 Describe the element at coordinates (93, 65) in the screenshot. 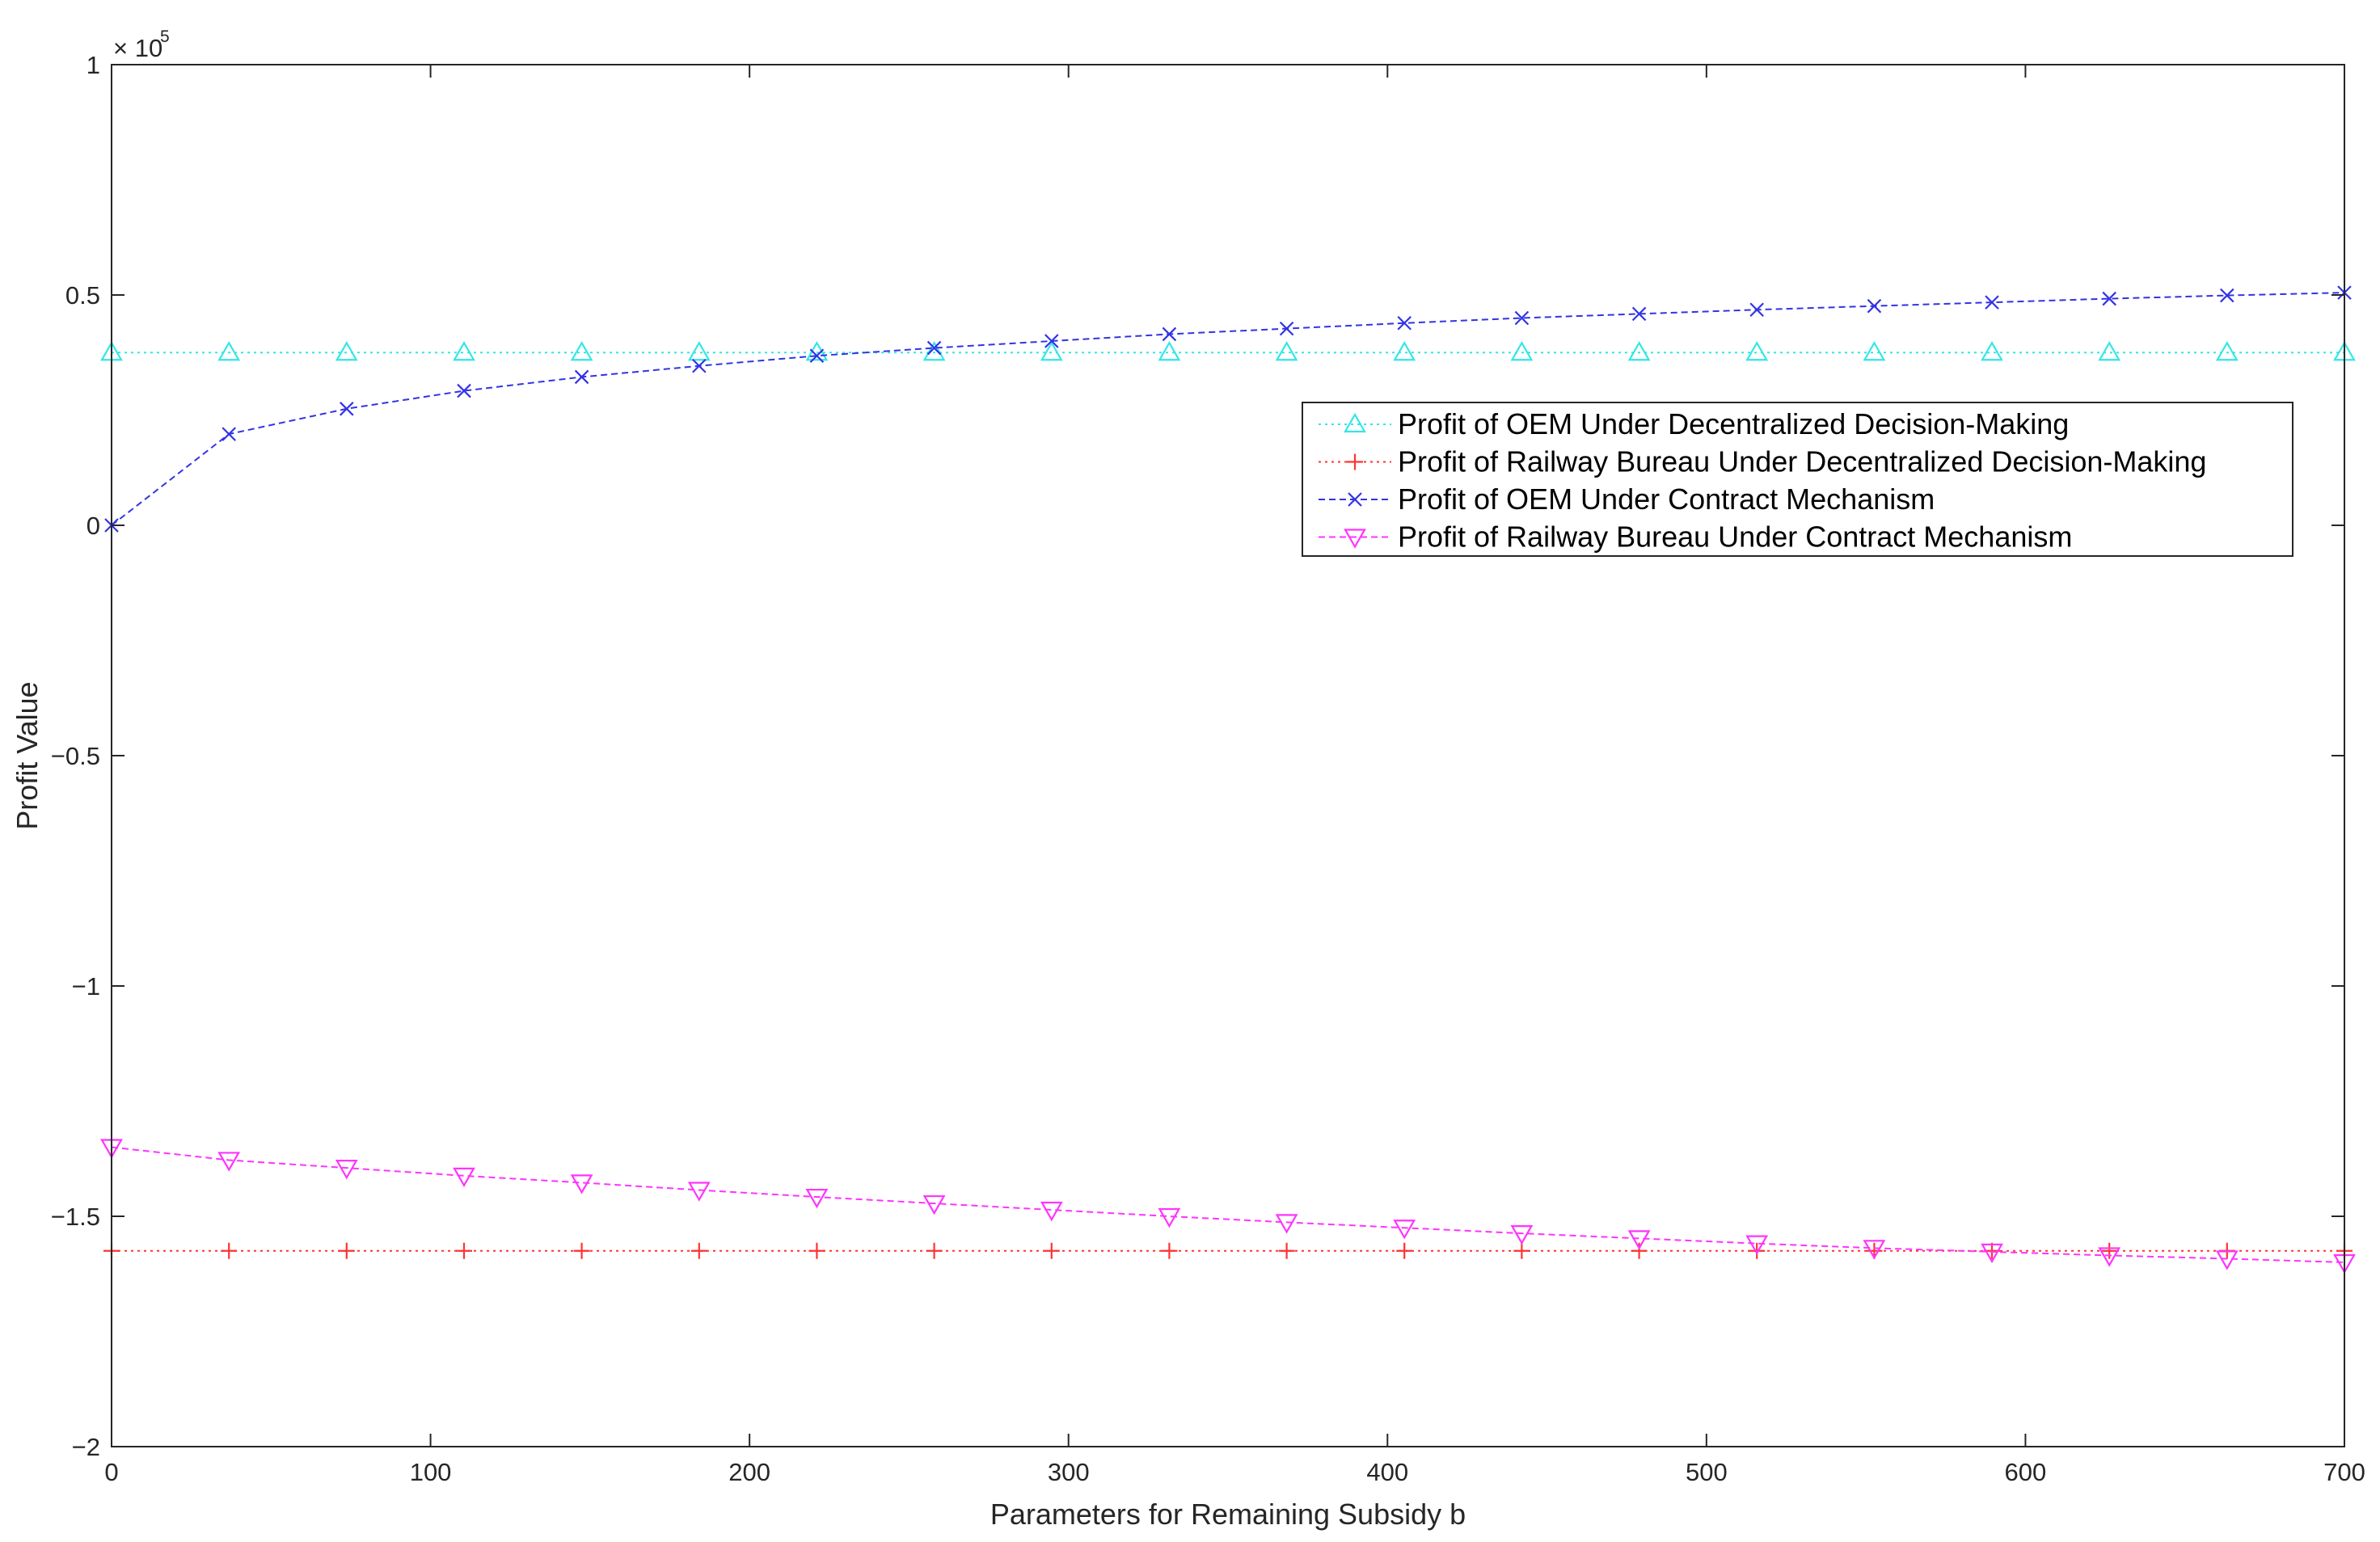

I see `y-tick-label: 1` at that location.